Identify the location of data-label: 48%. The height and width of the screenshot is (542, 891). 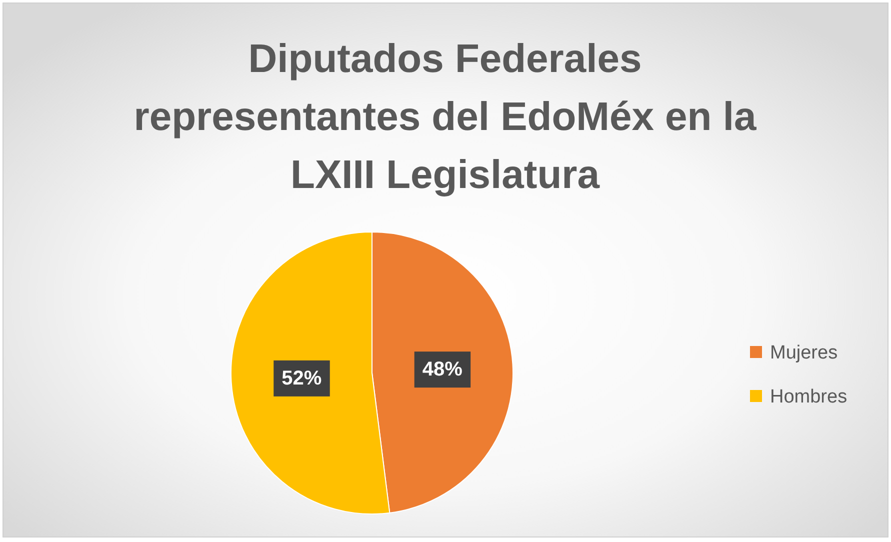
(442, 369).